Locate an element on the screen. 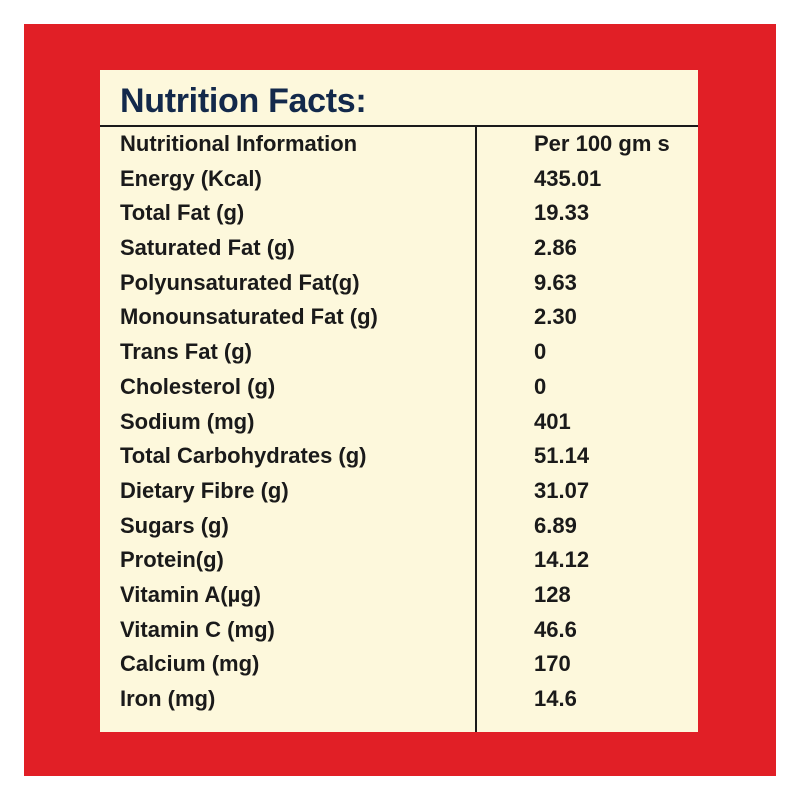 This screenshot has height=800, width=800. nutrient-value: 6.89 is located at coordinates (555, 525).